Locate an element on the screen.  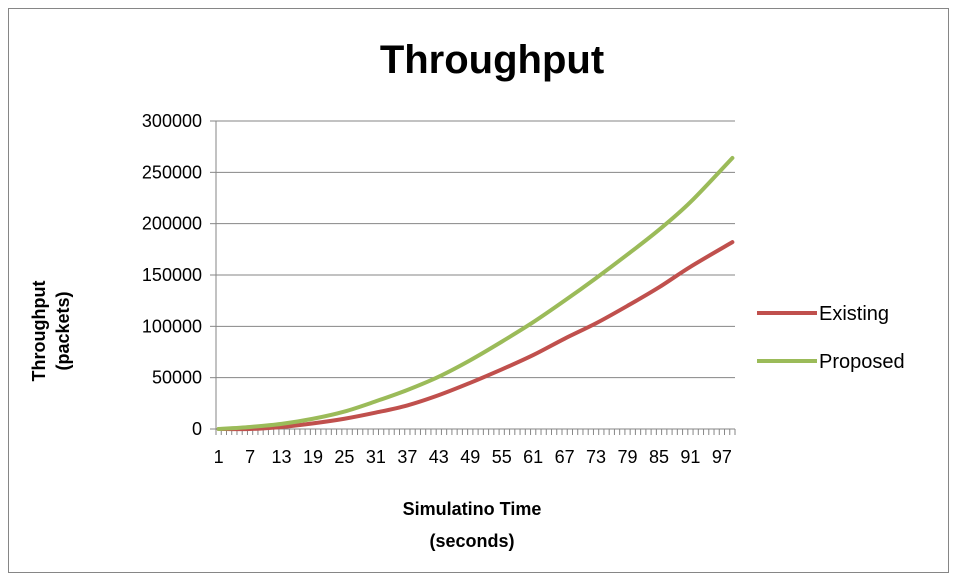
x-tick-label: 37 is located at coordinates (407, 457).